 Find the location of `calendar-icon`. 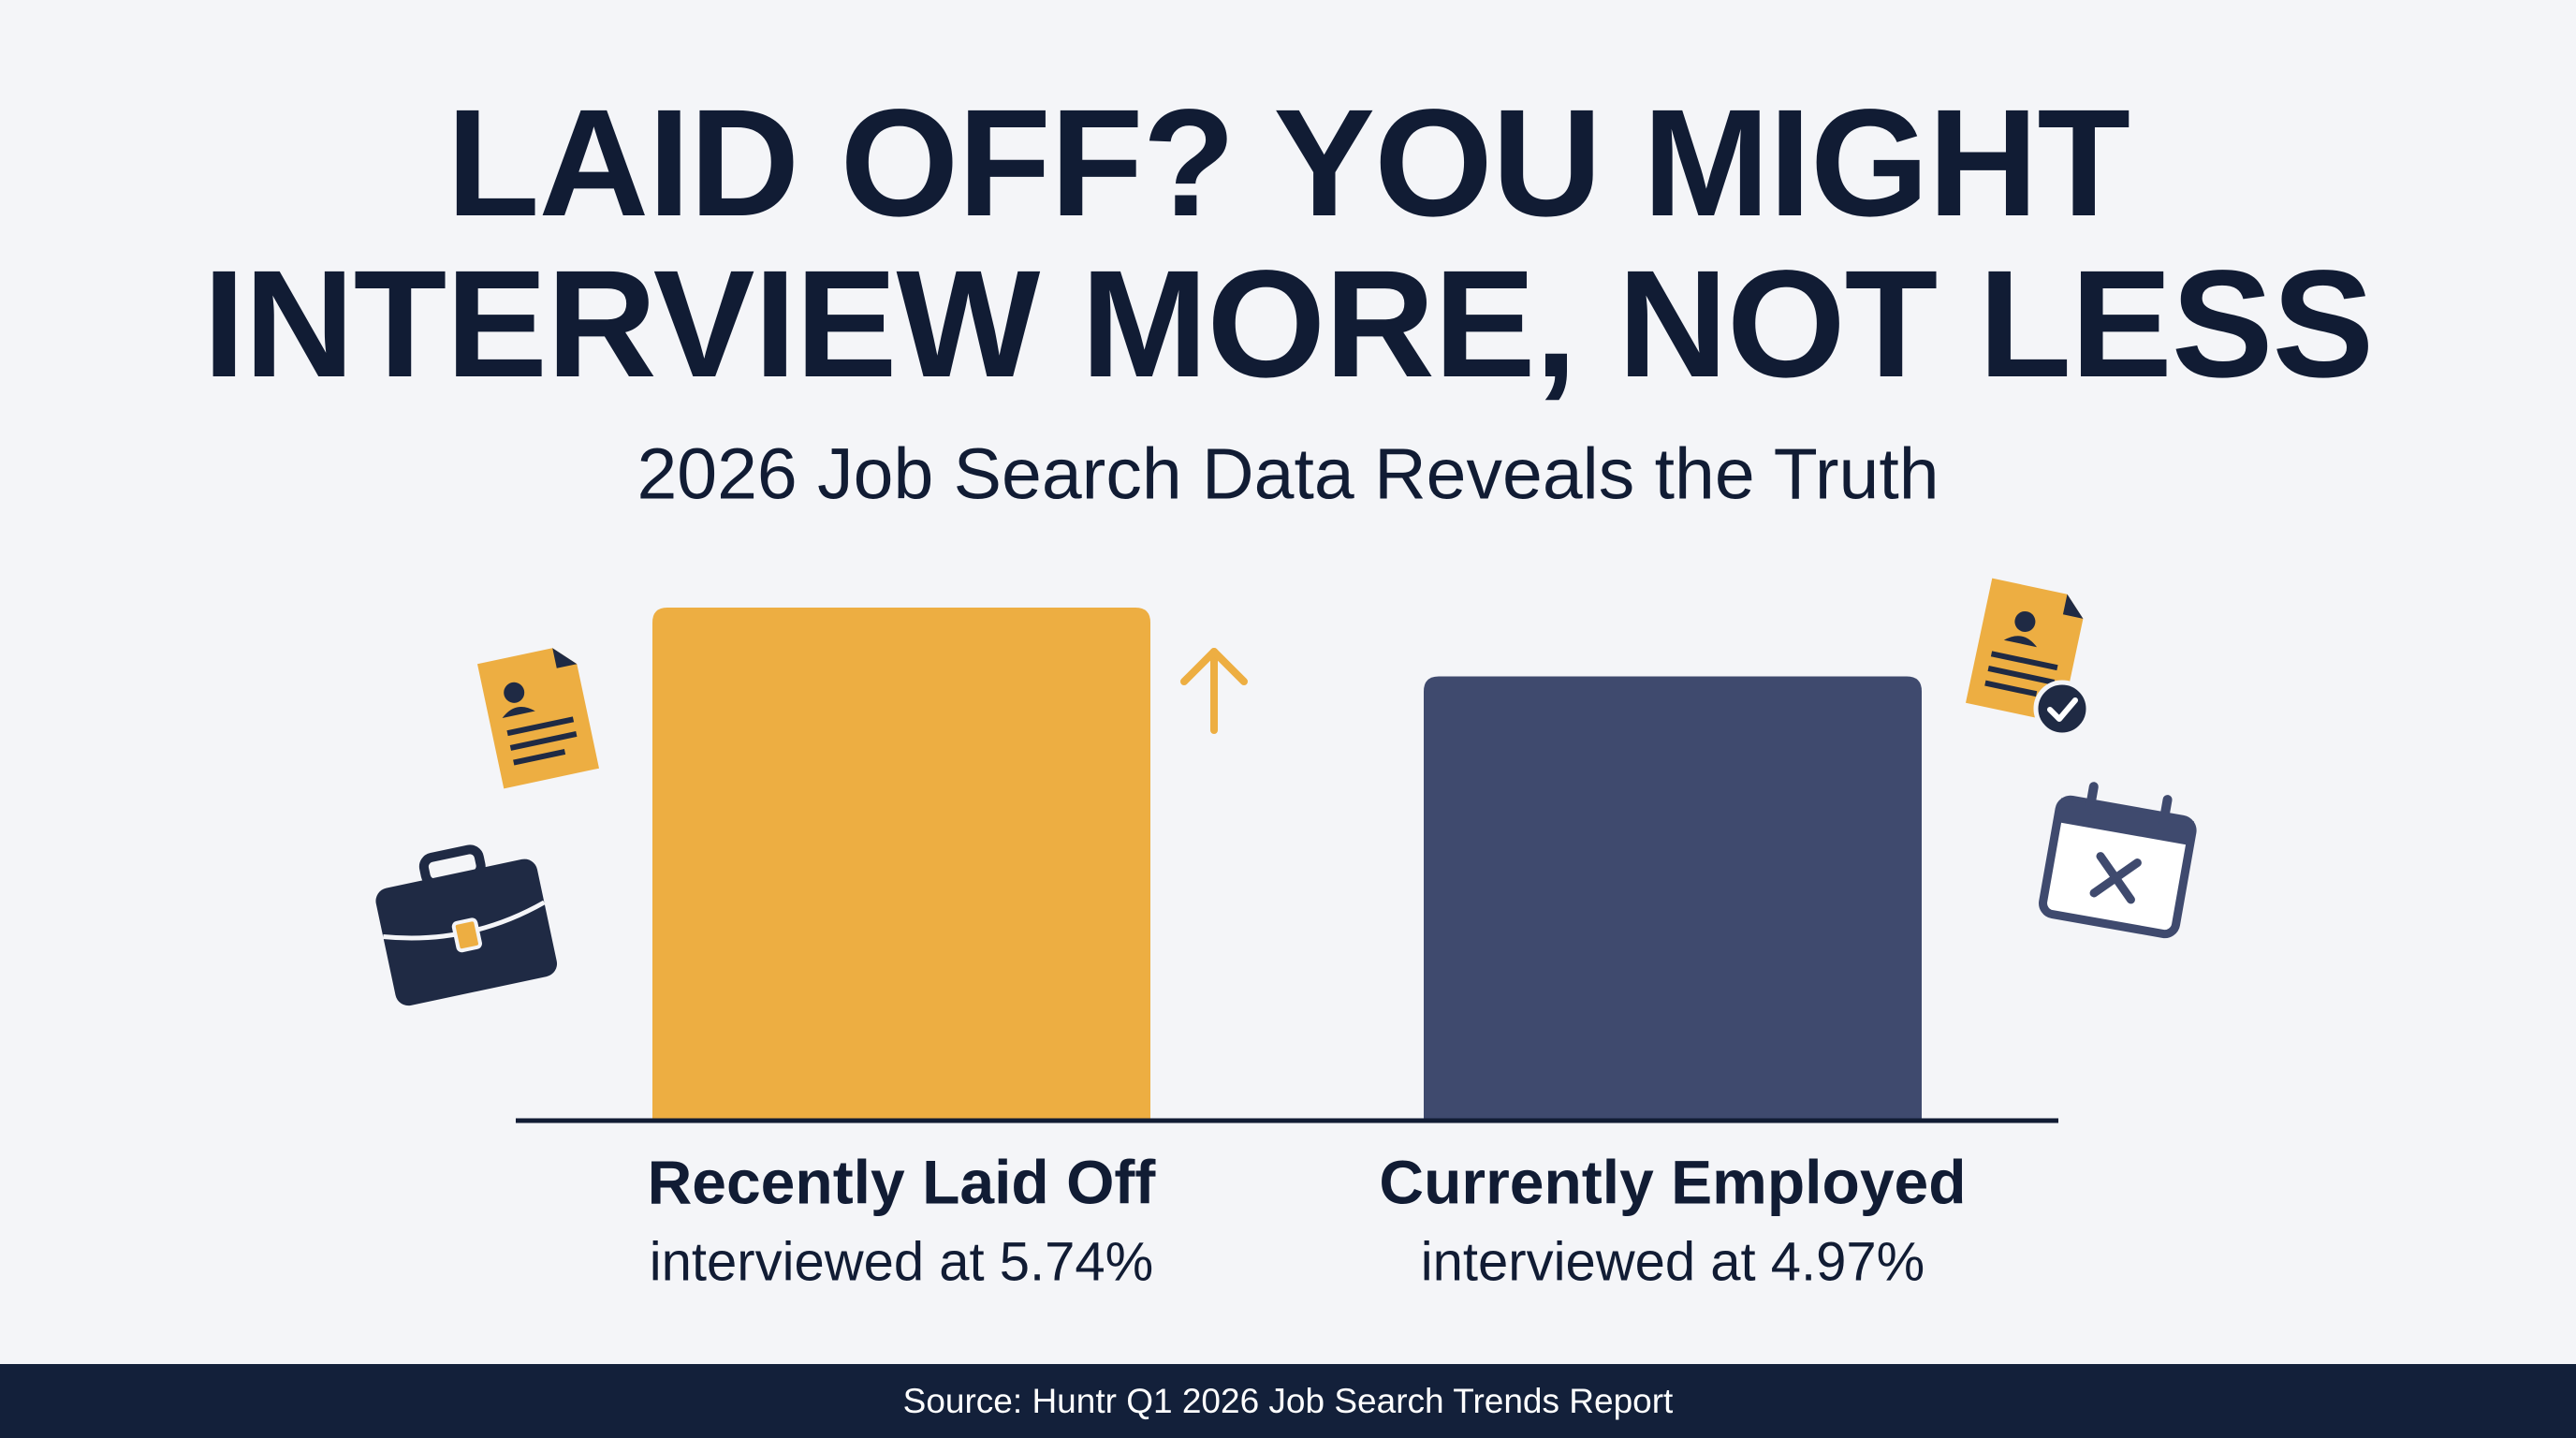

calendar-icon is located at coordinates (2118, 860).